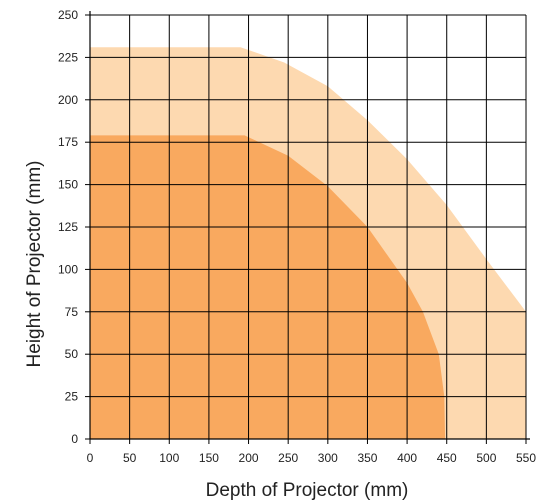 Image resolution: width=553 pixels, height=502 pixels. What do you see at coordinates (169, 458) in the screenshot?
I see `x-tick-label-100: 100` at bounding box center [169, 458].